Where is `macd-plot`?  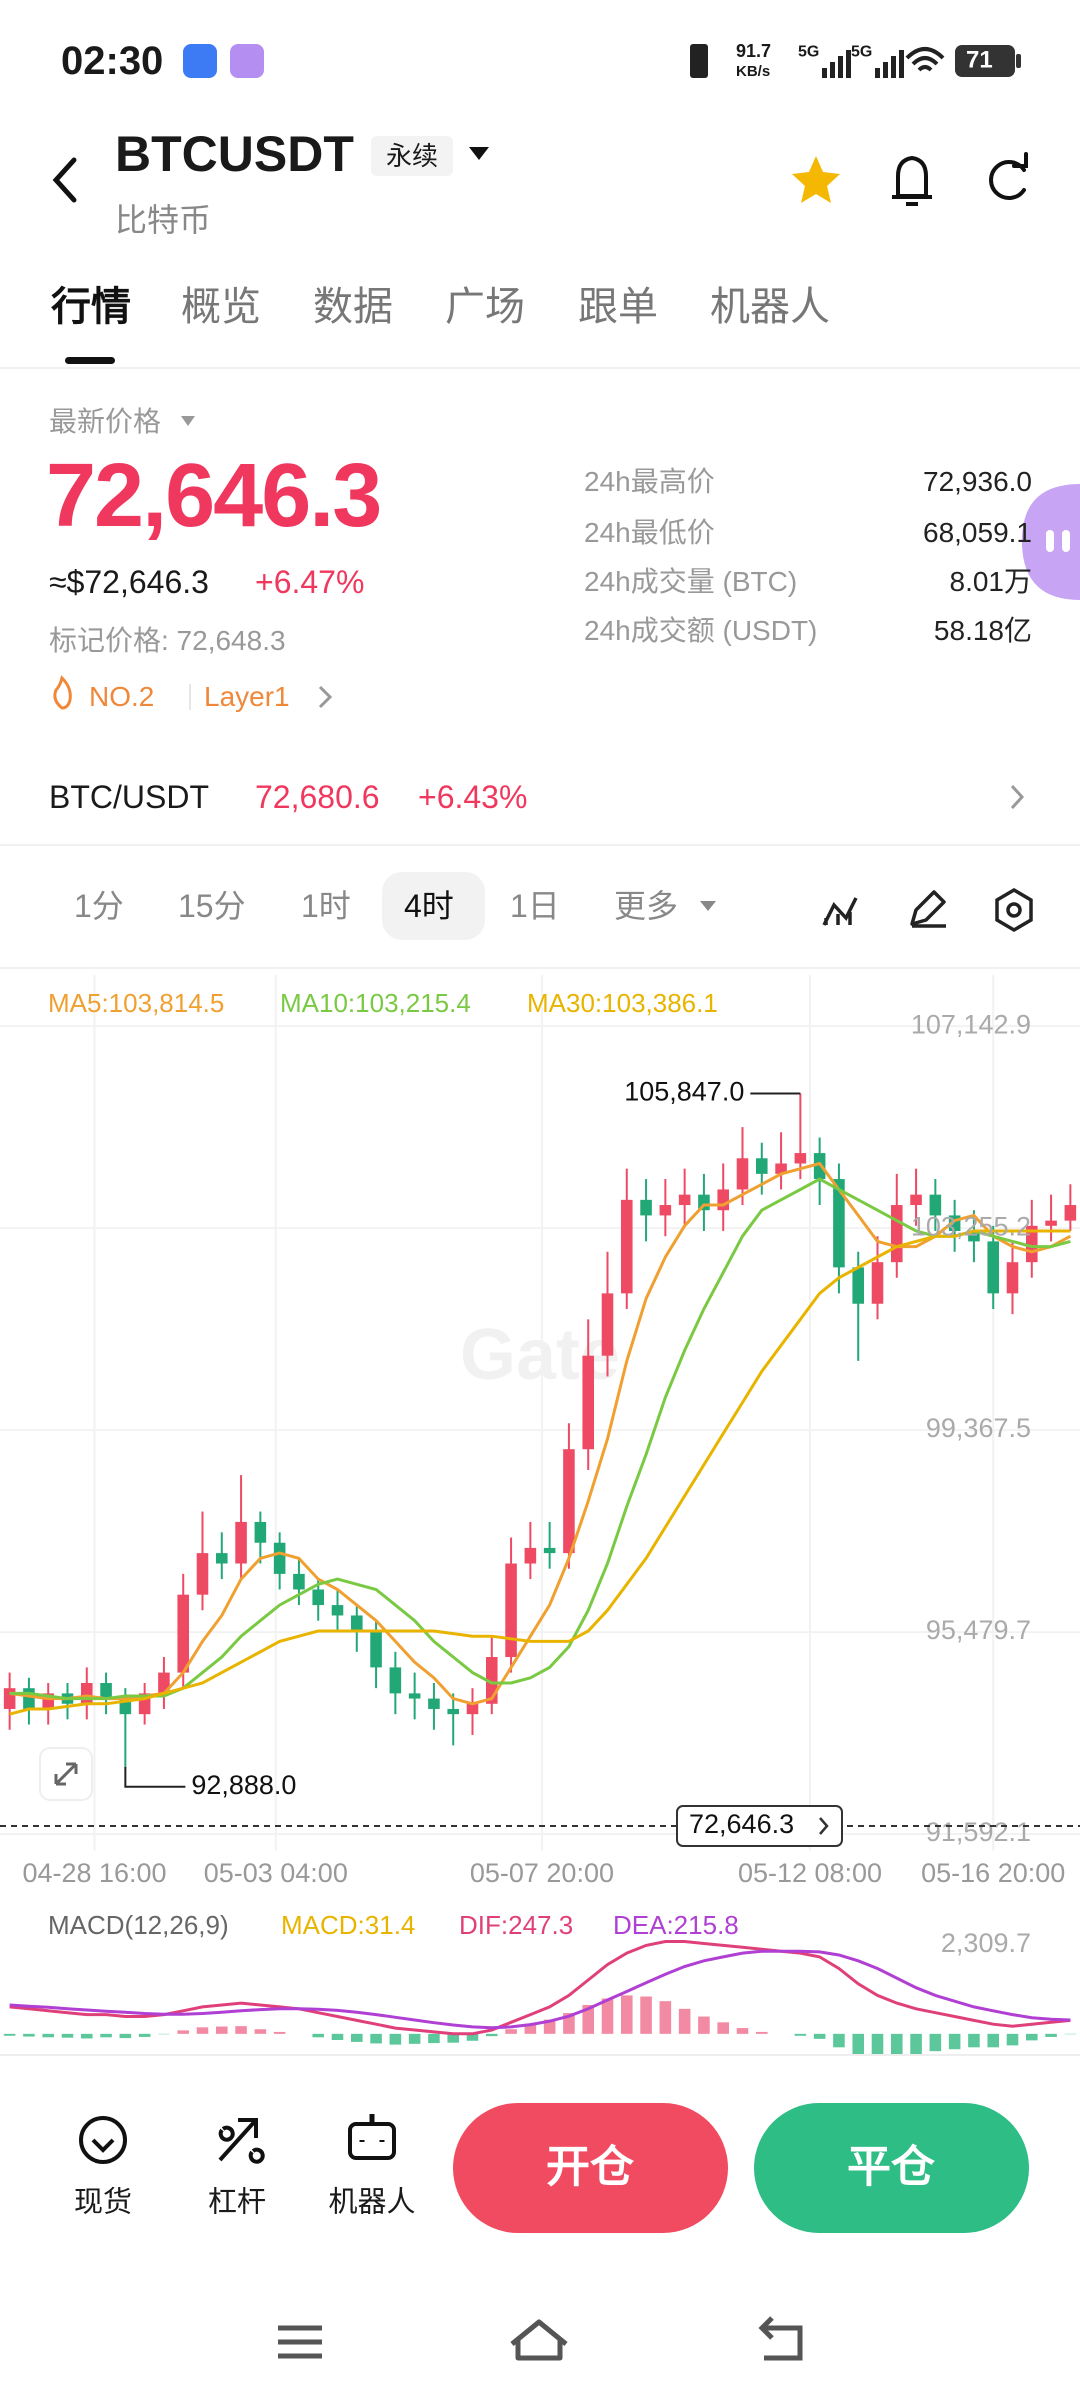
macd-plot is located at coordinates (540, 1997).